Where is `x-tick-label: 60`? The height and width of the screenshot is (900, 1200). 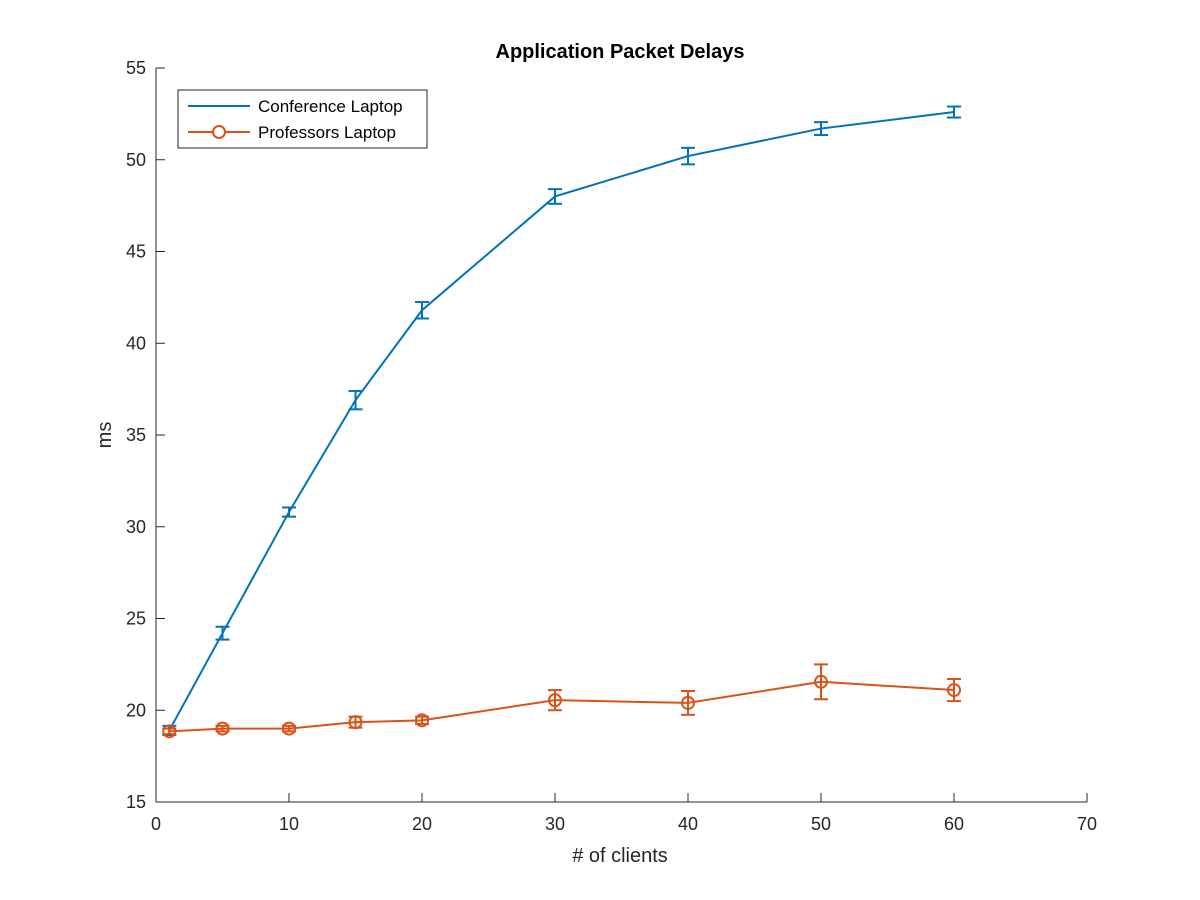 x-tick-label: 60 is located at coordinates (954, 824).